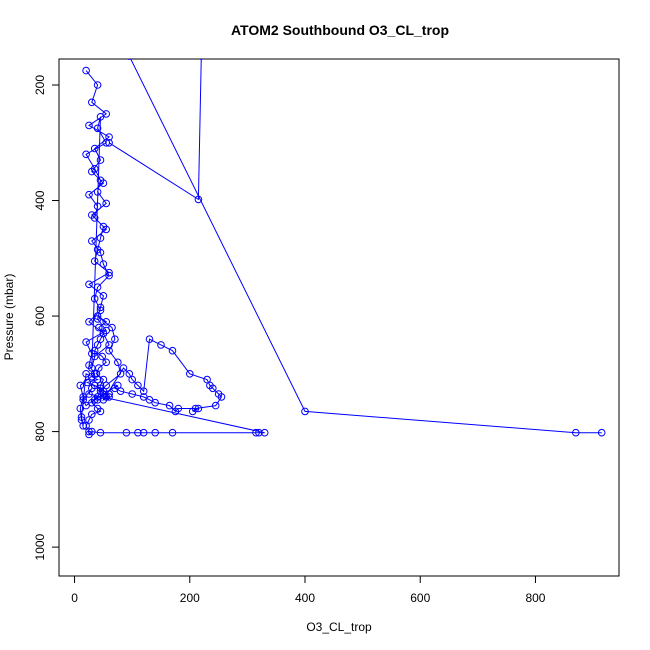 The width and height of the screenshot is (650, 650). I want to click on x-axis: 0 200 400 600 800, so click(308, 590).